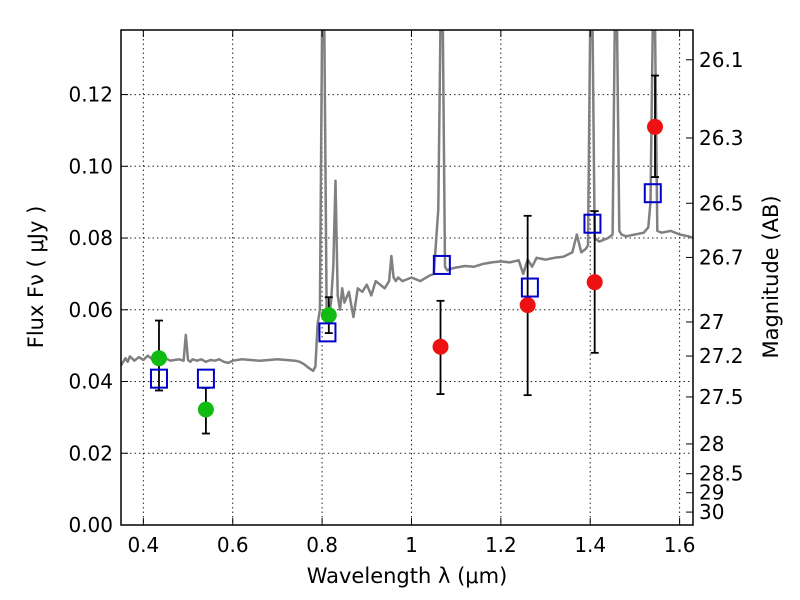  What do you see at coordinates (721, 60) in the screenshot?
I see `right-tick-label: 26.1` at bounding box center [721, 60].